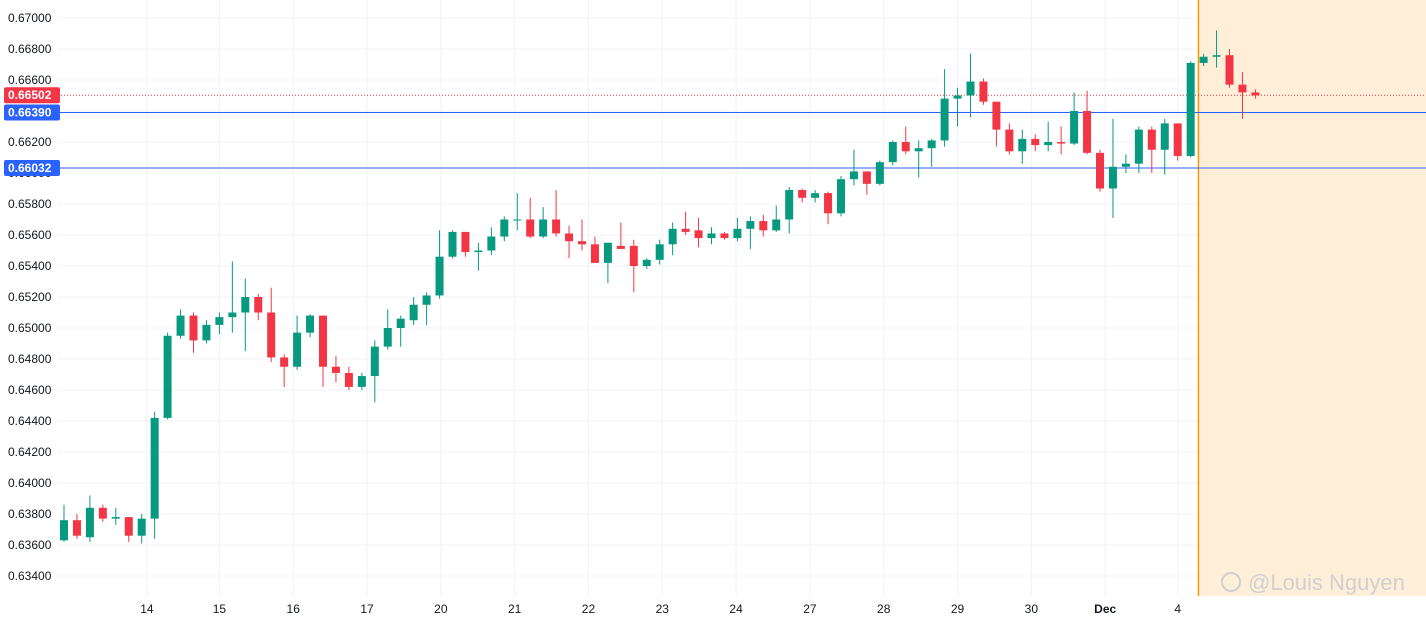 The image size is (1426, 621). I want to click on x-tick-label: 28, so click(884, 609).